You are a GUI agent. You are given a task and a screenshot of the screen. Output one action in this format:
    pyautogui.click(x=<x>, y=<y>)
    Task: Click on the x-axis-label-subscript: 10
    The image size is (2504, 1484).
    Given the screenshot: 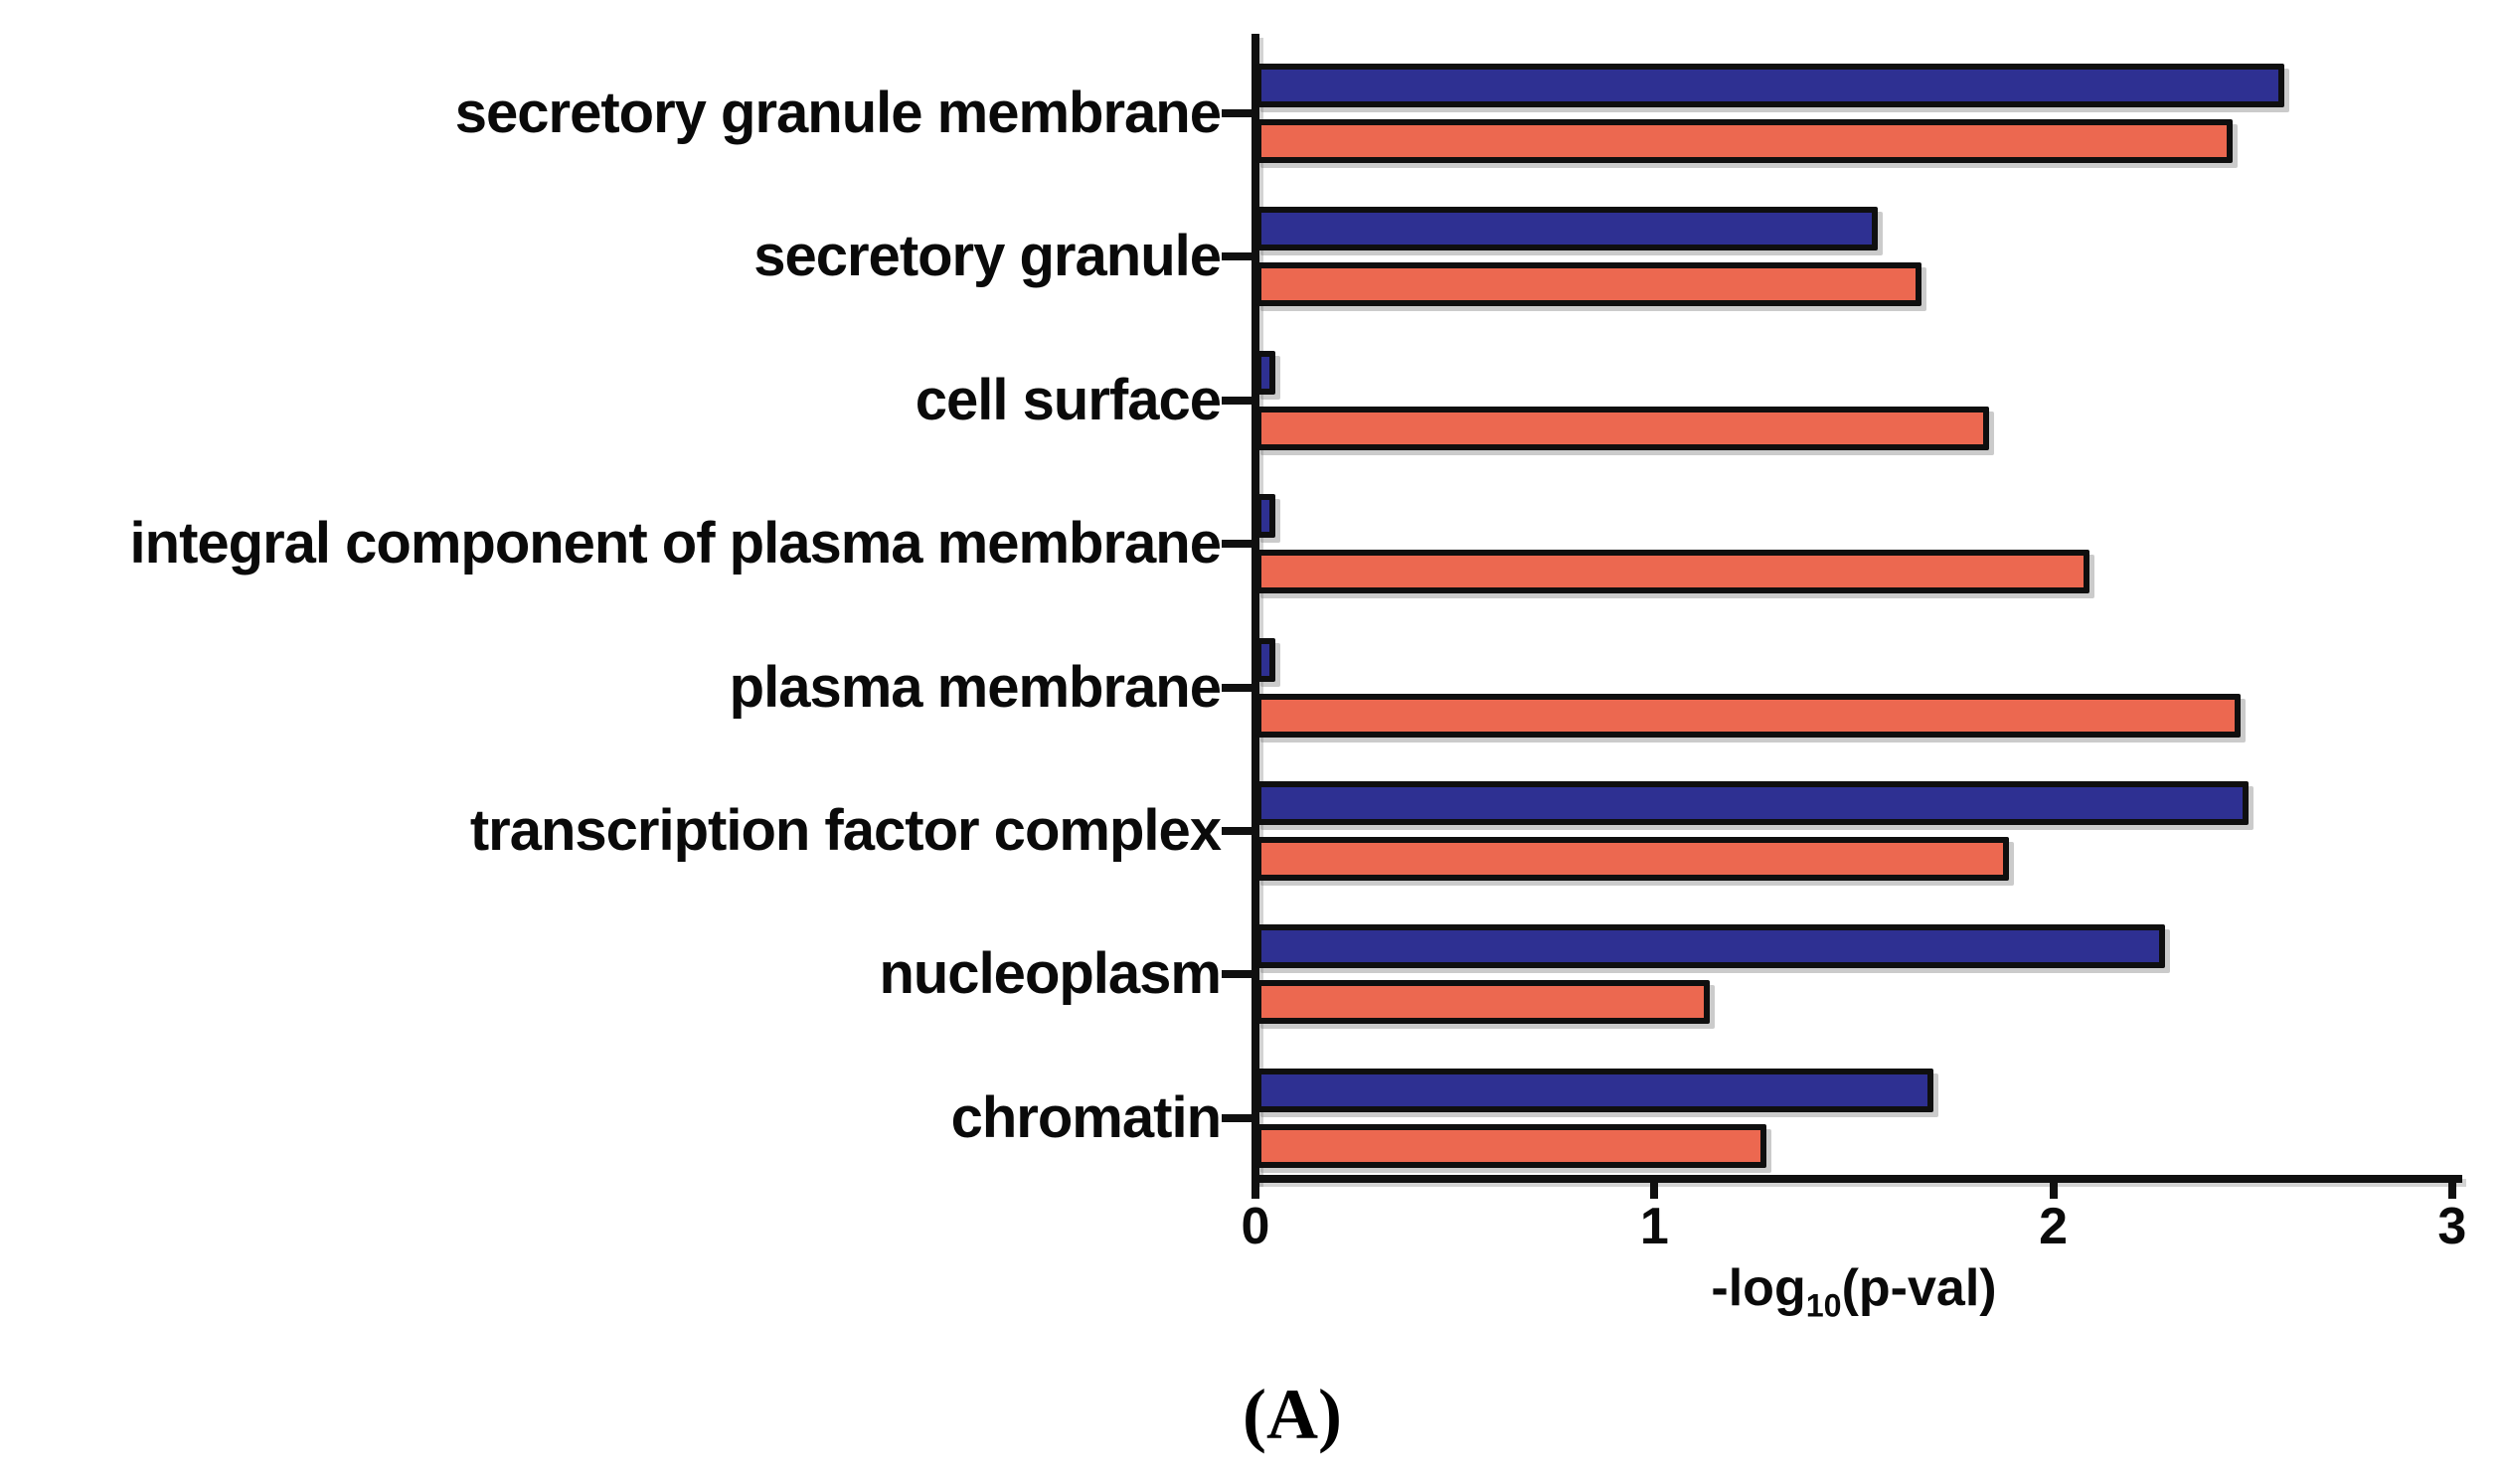 What is the action you would take?
    pyautogui.click(x=1823, y=1305)
    